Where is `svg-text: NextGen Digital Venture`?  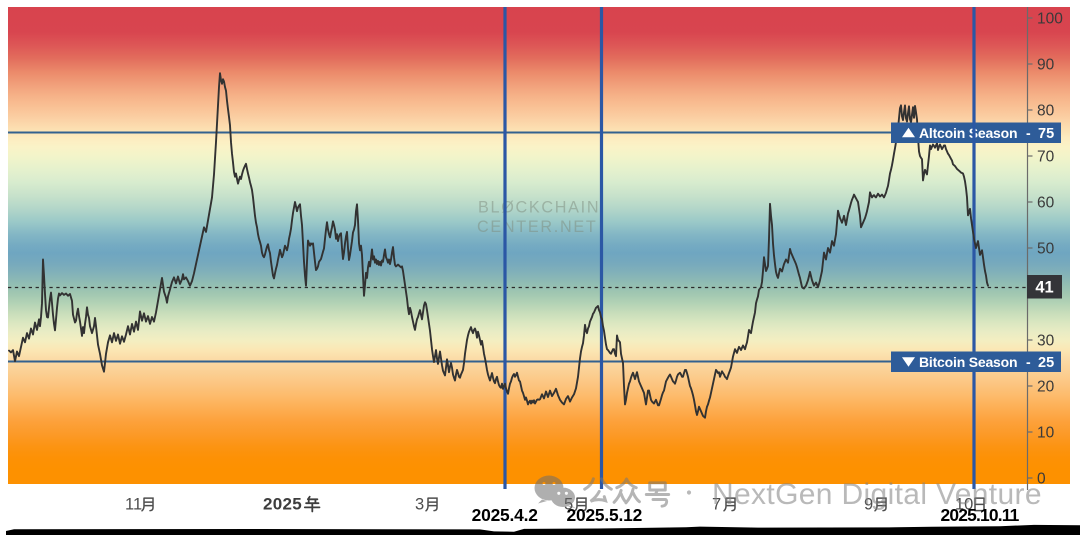
svg-text: NextGen Digital Venture is located at coordinates (877, 494).